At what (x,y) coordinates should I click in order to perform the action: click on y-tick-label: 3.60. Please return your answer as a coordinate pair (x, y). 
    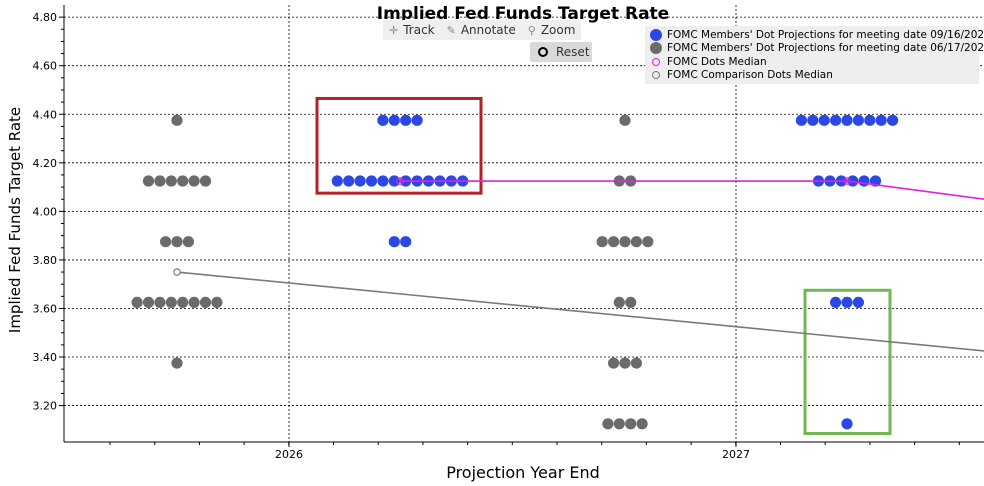
    Looking at the image, I should click on (45, 308).